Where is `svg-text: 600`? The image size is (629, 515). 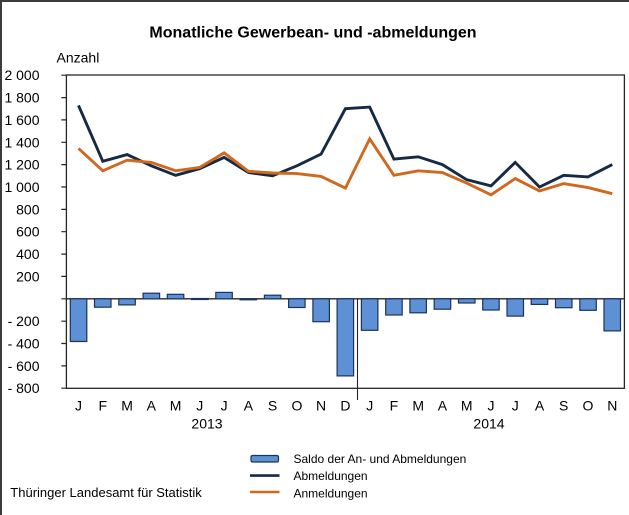
svg-text: 600 is located at coordinates (28, 232).